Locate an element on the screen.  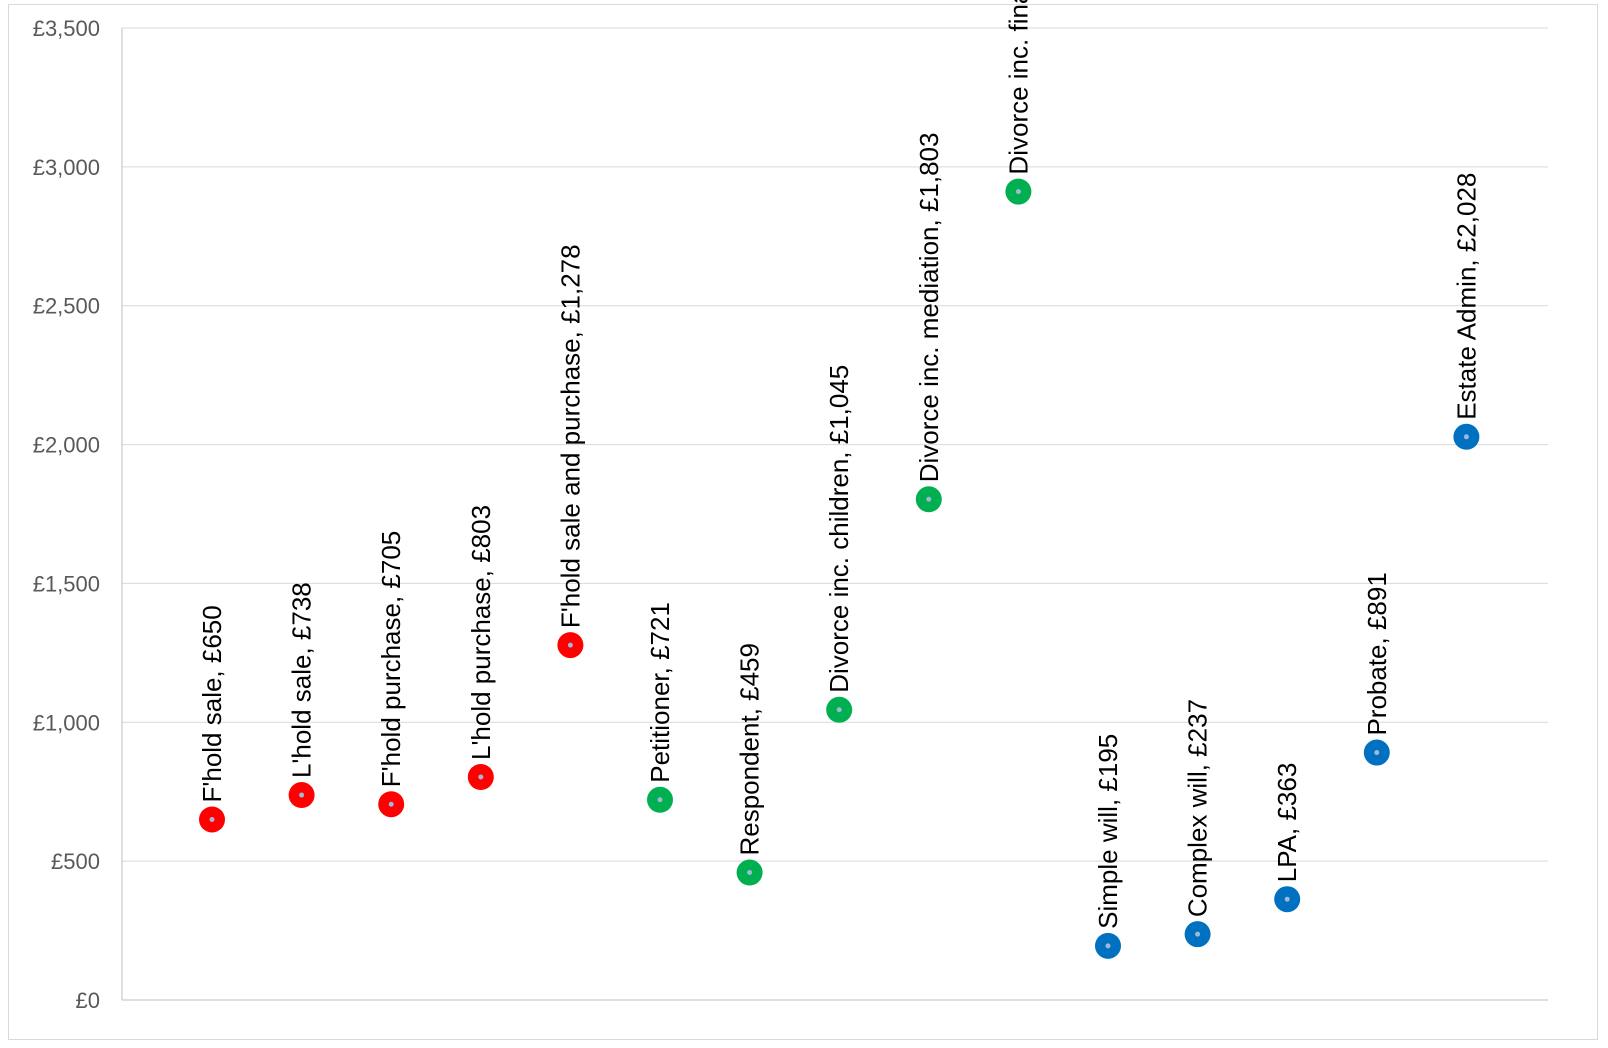
y-tick-label: £1,500 is located at coordinates (66, 583).